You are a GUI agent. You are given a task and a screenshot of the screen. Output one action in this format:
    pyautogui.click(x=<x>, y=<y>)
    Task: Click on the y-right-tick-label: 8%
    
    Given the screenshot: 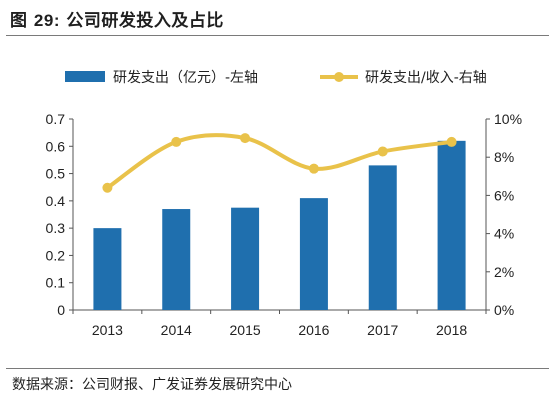 What is the action you would take?
    pyautogui.click(x=504, y=157)
    